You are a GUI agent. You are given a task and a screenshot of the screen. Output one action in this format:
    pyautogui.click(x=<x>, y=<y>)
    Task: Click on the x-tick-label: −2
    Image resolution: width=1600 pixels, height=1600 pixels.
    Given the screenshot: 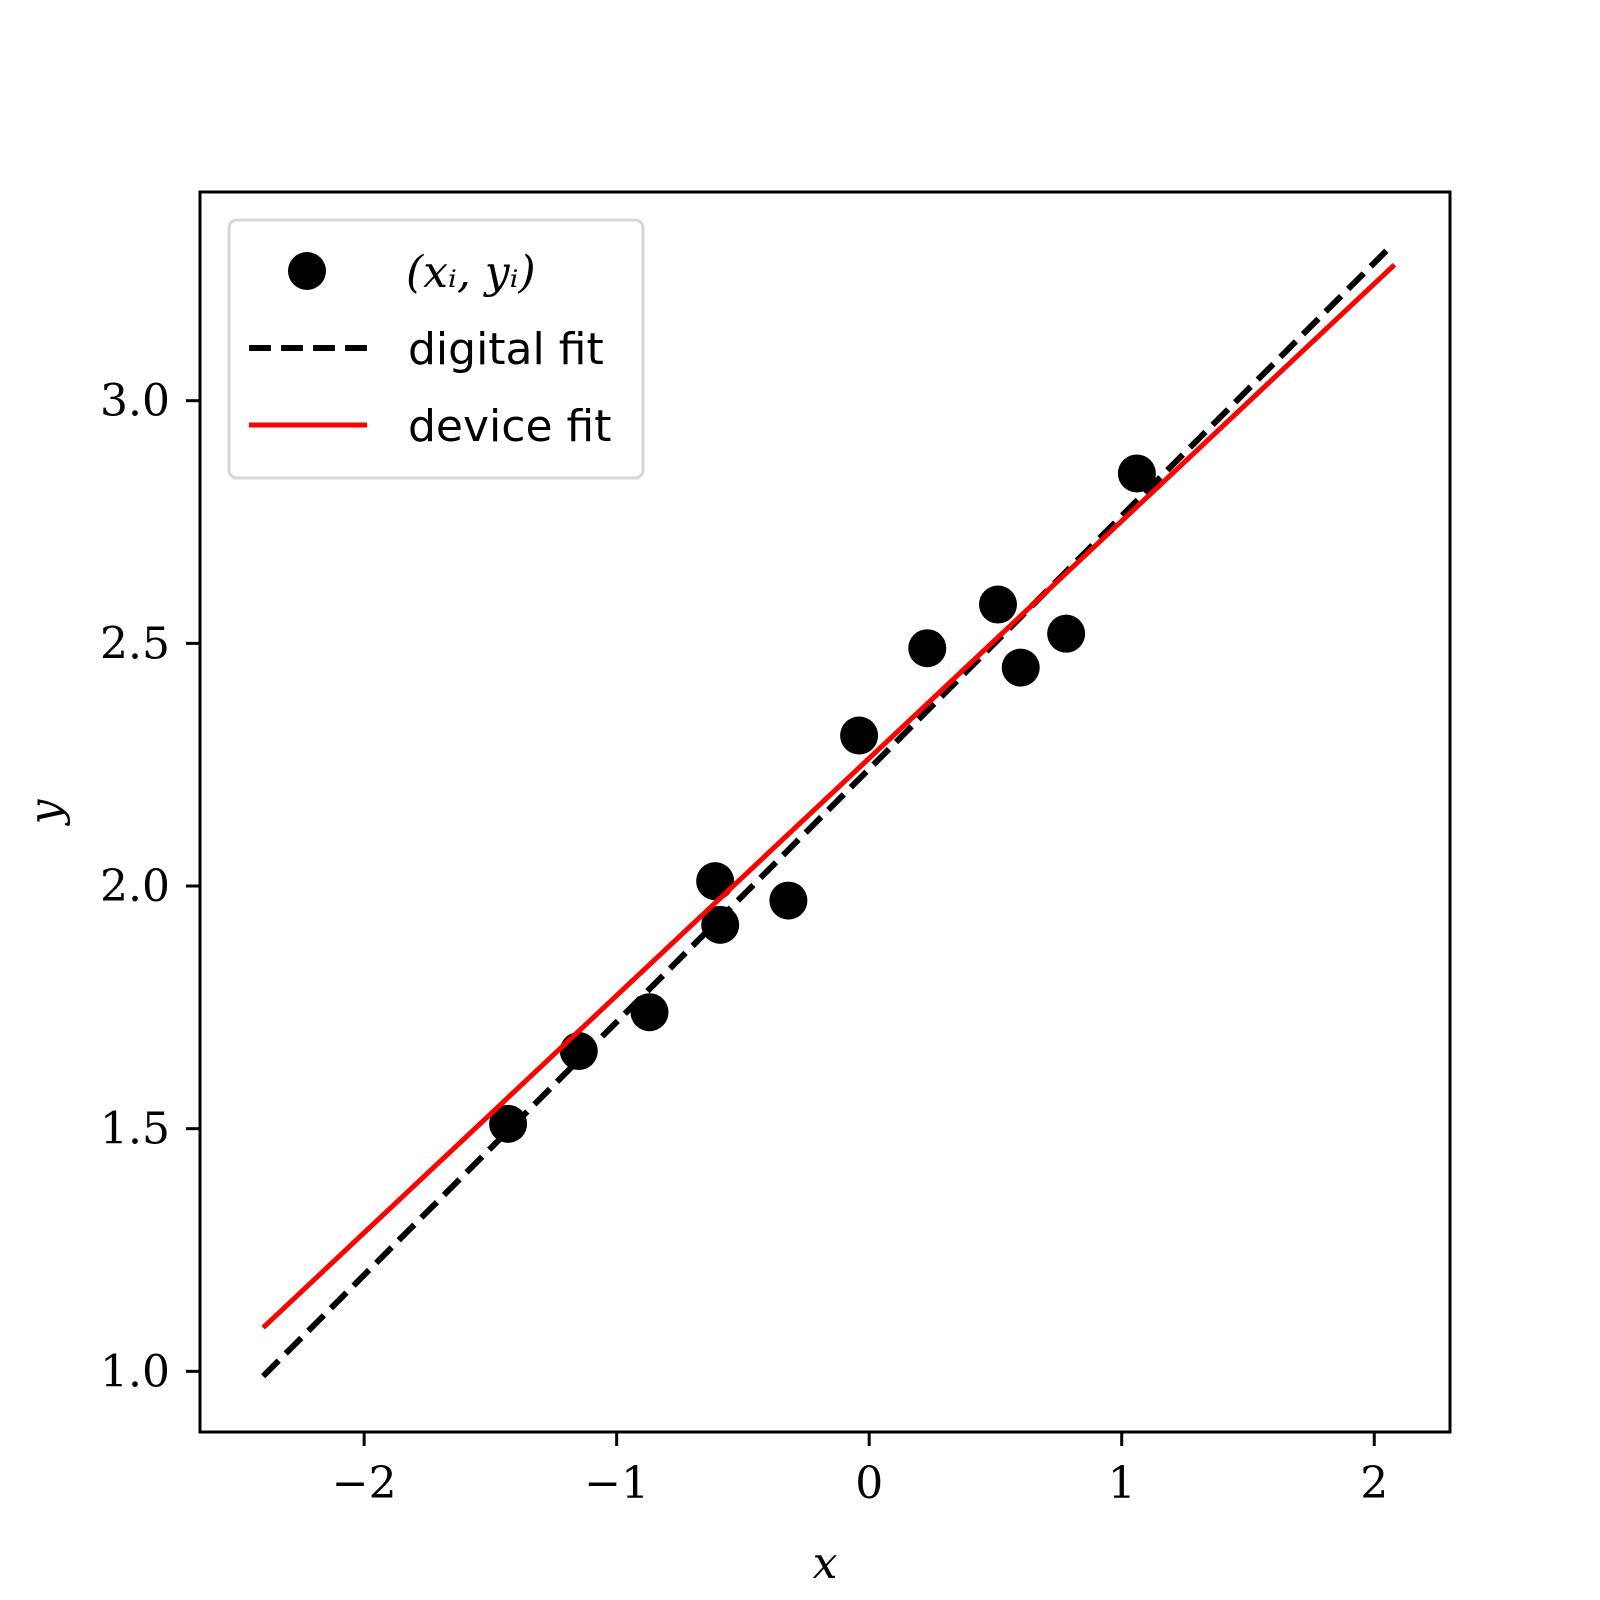 What is the action you would take?
    pyautogui.click(x=364, y=1483)
    